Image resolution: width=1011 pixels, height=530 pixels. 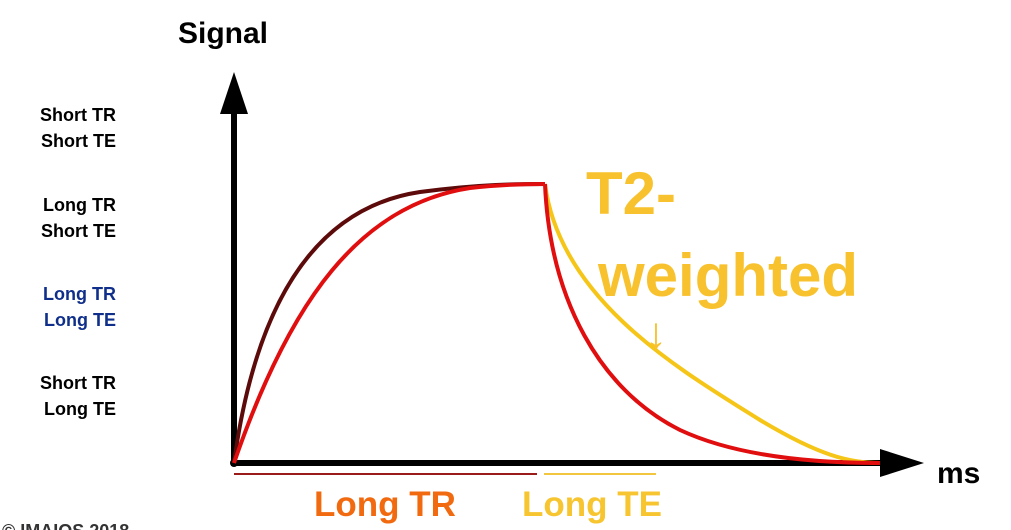 I want to click on legend-short-tr-long-te: Short TR Long TE, so click(x=65, y=396).